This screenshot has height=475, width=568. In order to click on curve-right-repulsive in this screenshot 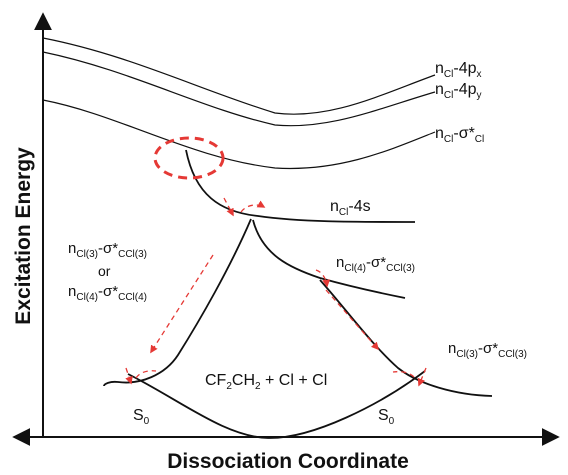, I will do `click(406, 338)`.